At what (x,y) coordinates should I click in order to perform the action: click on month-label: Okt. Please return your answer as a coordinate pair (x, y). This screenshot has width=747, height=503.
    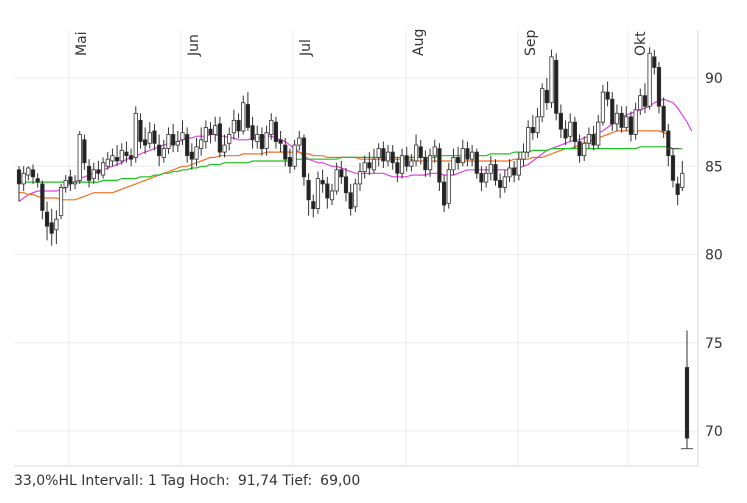
    Looking at the image, I should click on (641, 43).